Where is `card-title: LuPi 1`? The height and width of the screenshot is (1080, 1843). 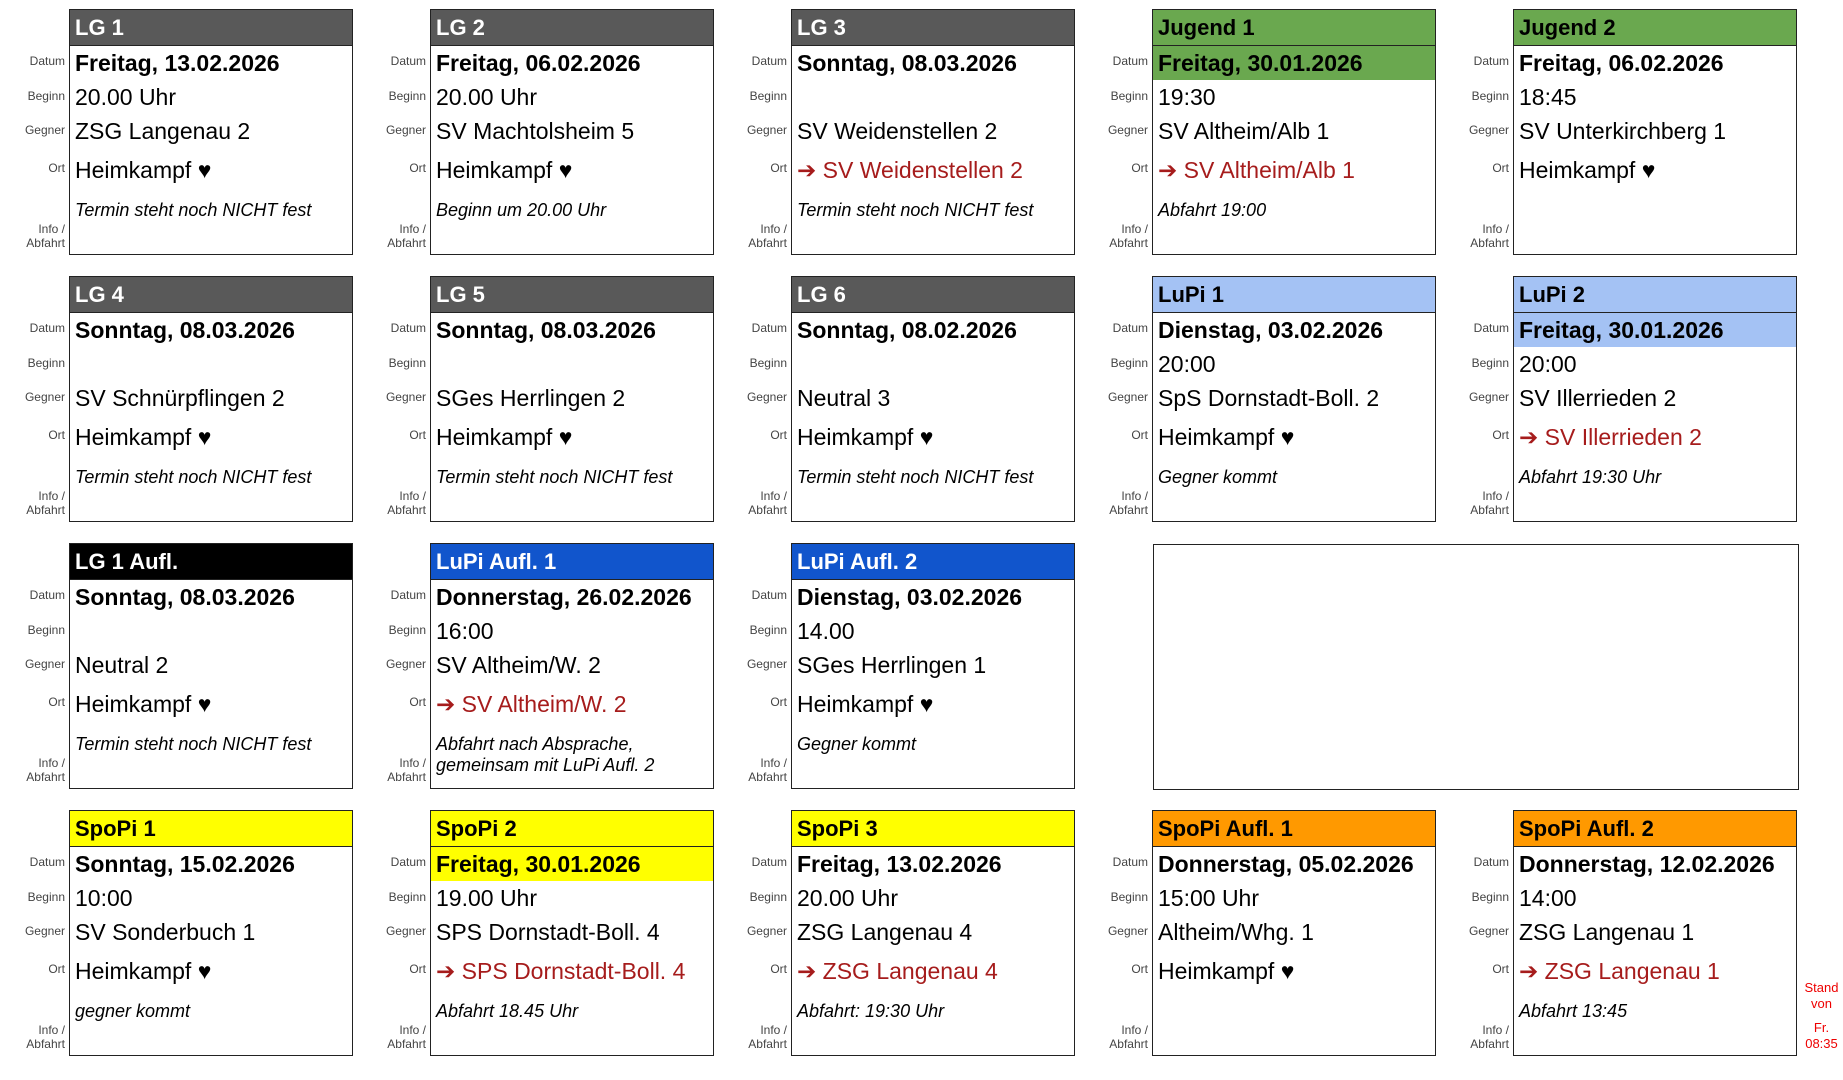
card-title: LuPi 1 is located at coordinates (1294, 295).